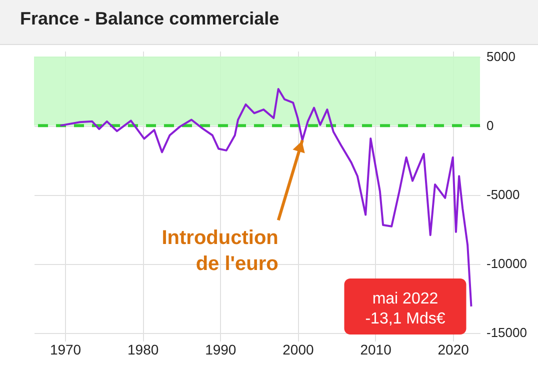  Describe the element at coordinates (298, 350) in the screenshot. I see `x-tick-label: 2000` at that location.